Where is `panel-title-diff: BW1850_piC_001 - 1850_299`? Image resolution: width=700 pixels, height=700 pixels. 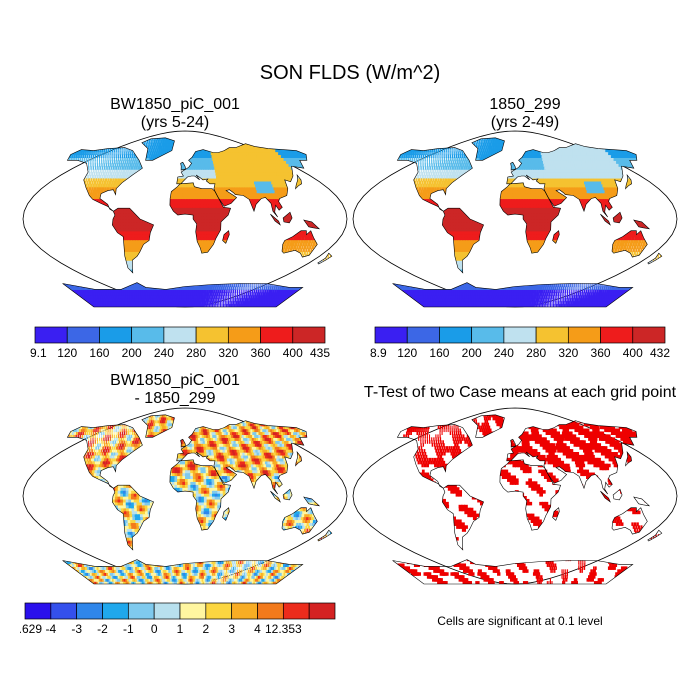 panel-title-diff: BW1850_piC_001 - 1850_299 is located at coordinates (175, 390).